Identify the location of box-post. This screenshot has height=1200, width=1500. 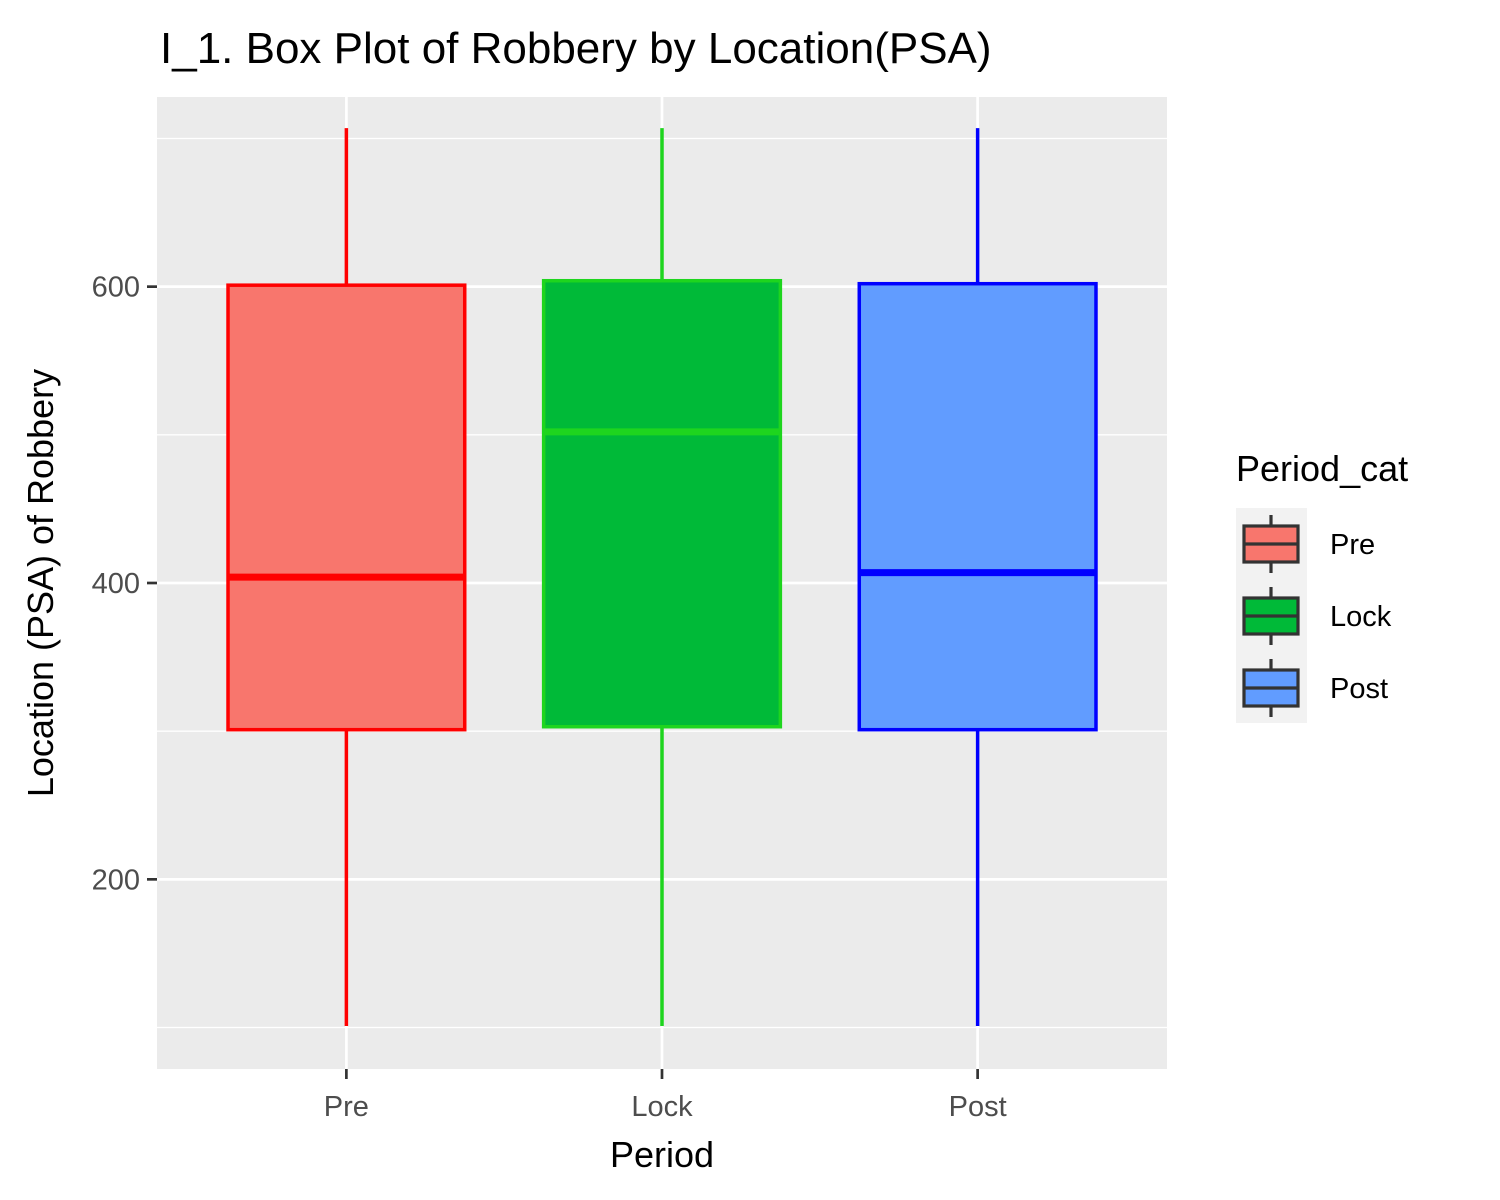
(977, 577).